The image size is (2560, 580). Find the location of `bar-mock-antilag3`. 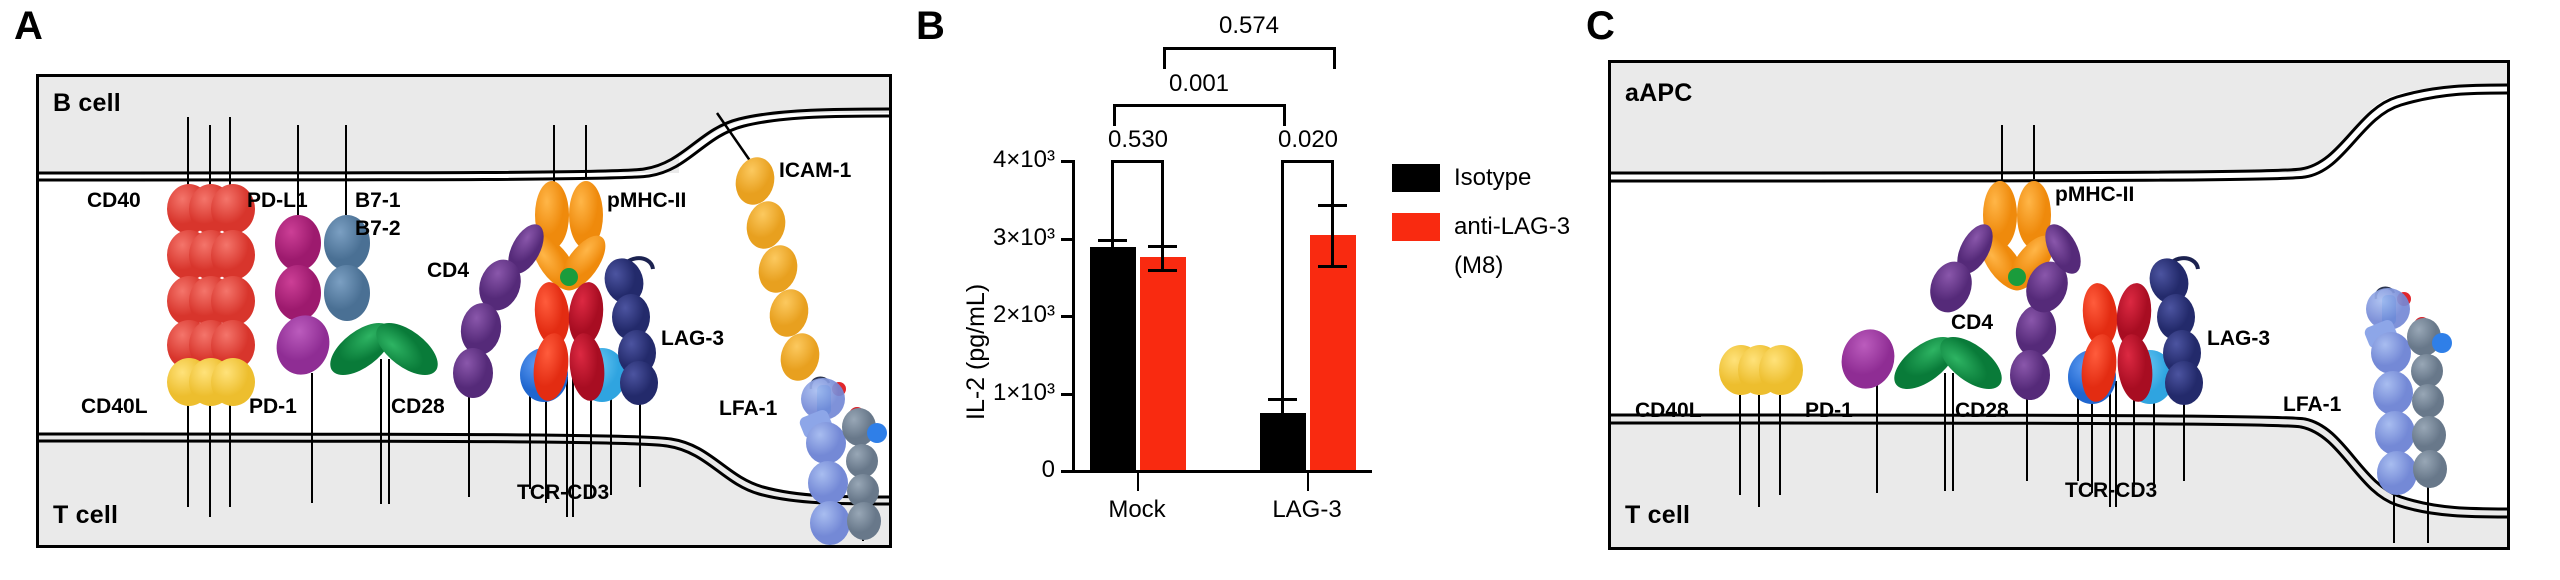

bar-mock-antilag3 is located at coordinates (1163, 363).